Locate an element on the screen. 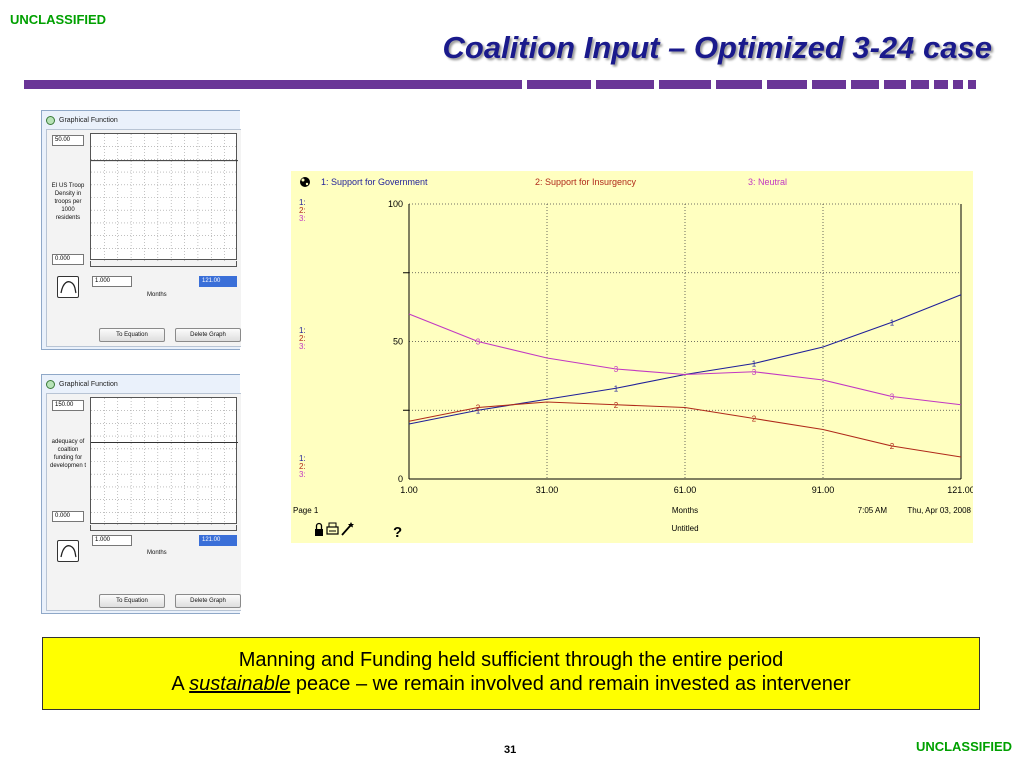 This screenshot has height=768, width=1024. x-tick-label: 121.00 is located at coordinates (960, 490).